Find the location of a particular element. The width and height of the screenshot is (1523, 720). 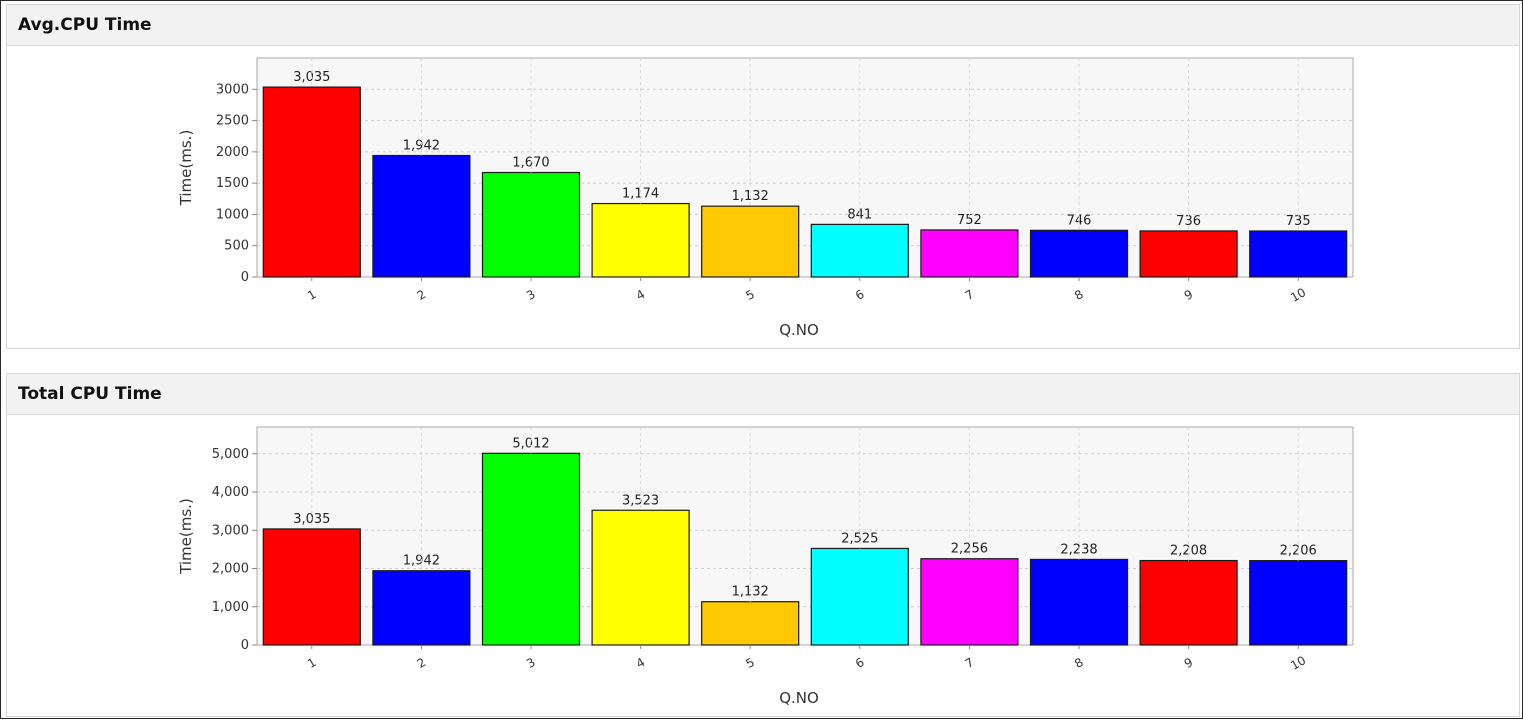

total-cpu-panel-header: Total CPU Time is located at coordinates (763, 394).